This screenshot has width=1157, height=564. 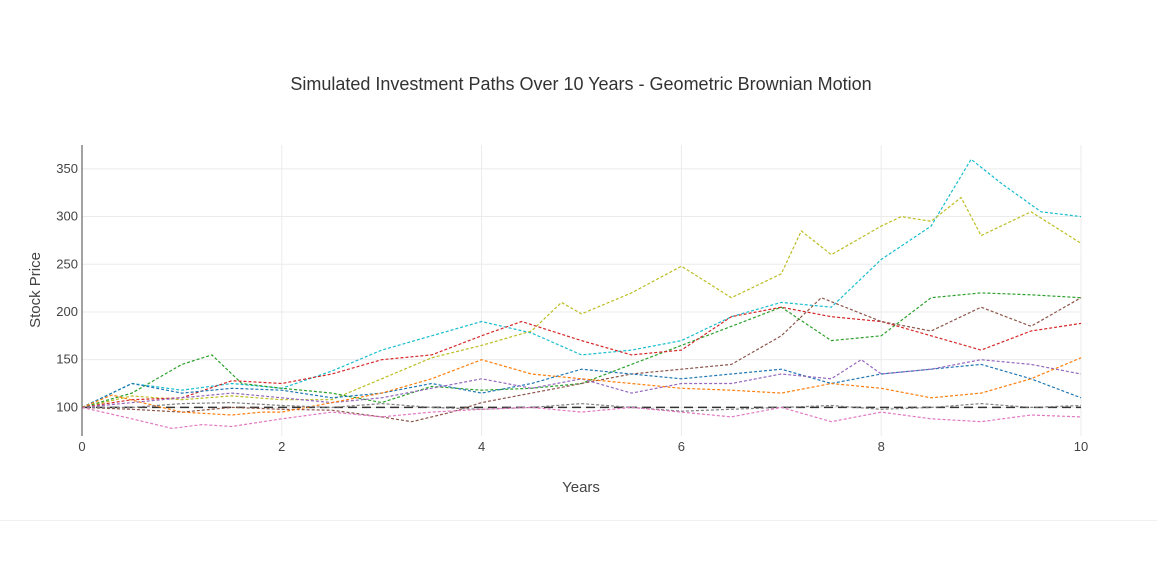 What do you see at coordinates (481, 446) in the screenshot?
I see `x-tick-label: 4` at bounding box center [481, 446].